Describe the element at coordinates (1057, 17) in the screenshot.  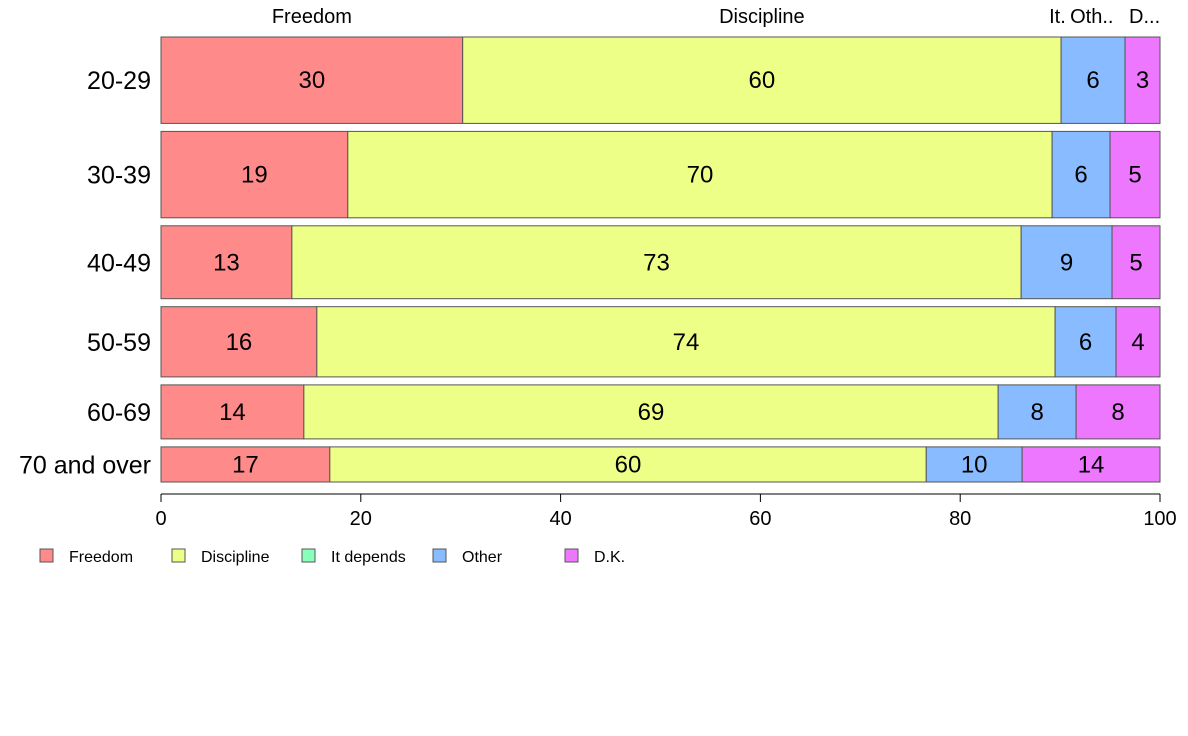
I see `series-top-label: It.` at that location.